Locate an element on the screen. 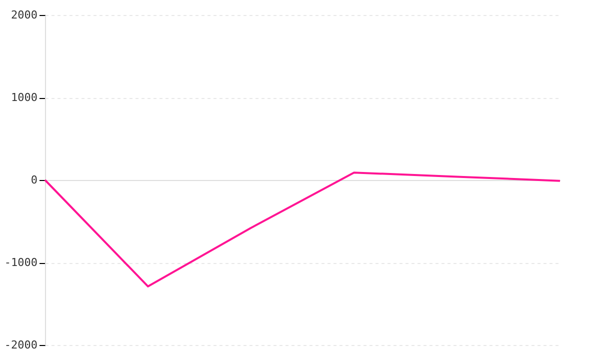 Image resolution: width=600 pixels, height=360 pixels. y-tick-label: 2000 is located at coordinates (24, 15).